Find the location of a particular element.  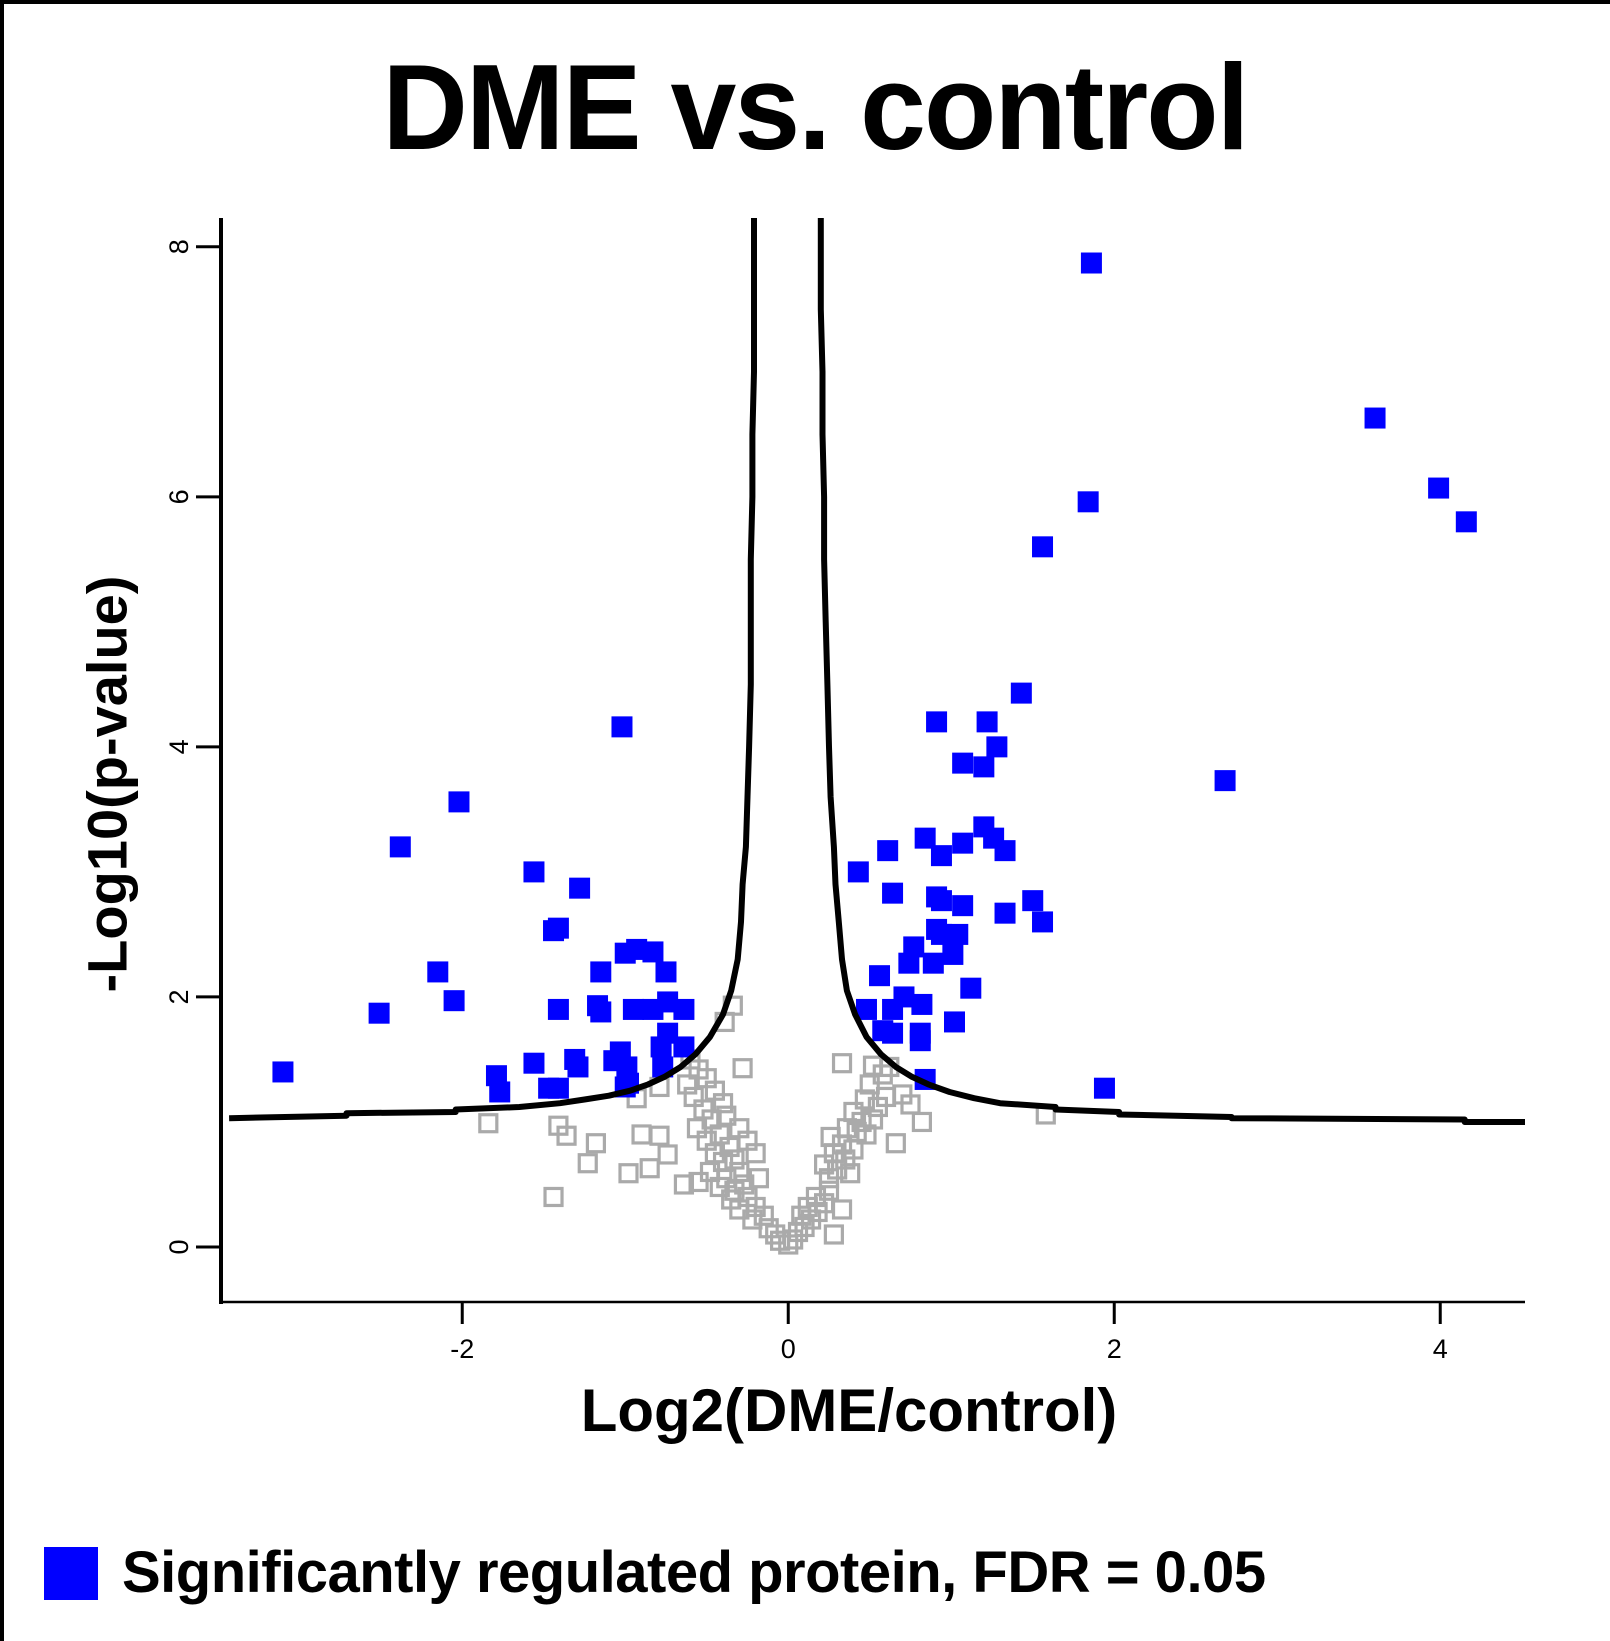

x-tick-label: 0 is located at coordinates (788, 1349).